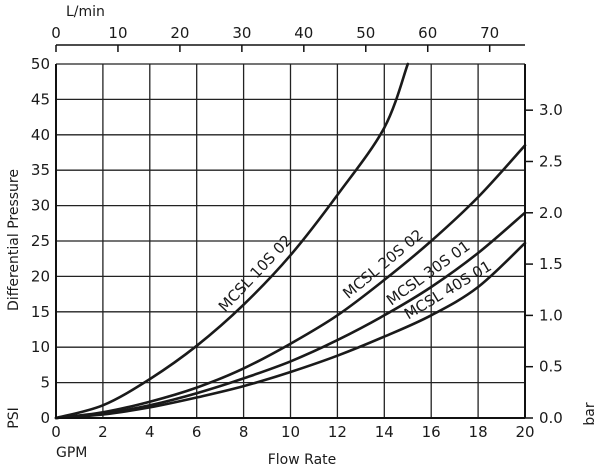 Image resolution: width=600 pixels, height=468 pixels. Describe the element at coordinates (150, 432) in the screenshot. I see `x-tick-label: 4` at that location.